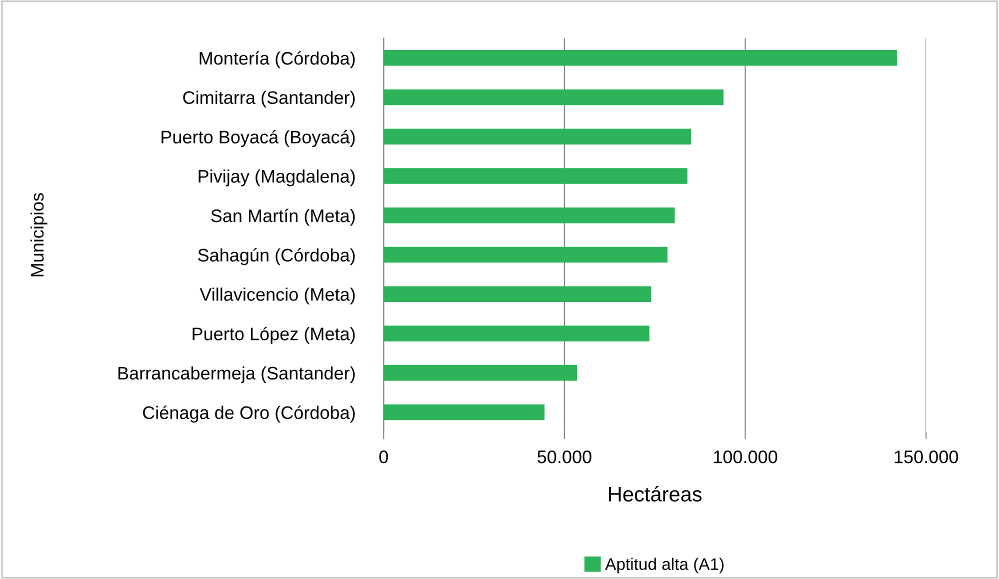 The image size is (999, 579). Describe the element at coordinates (248, 414) in the screenshot. I see `y-tick-label: Ciénaga de Oro (Córdoba)` at that location.